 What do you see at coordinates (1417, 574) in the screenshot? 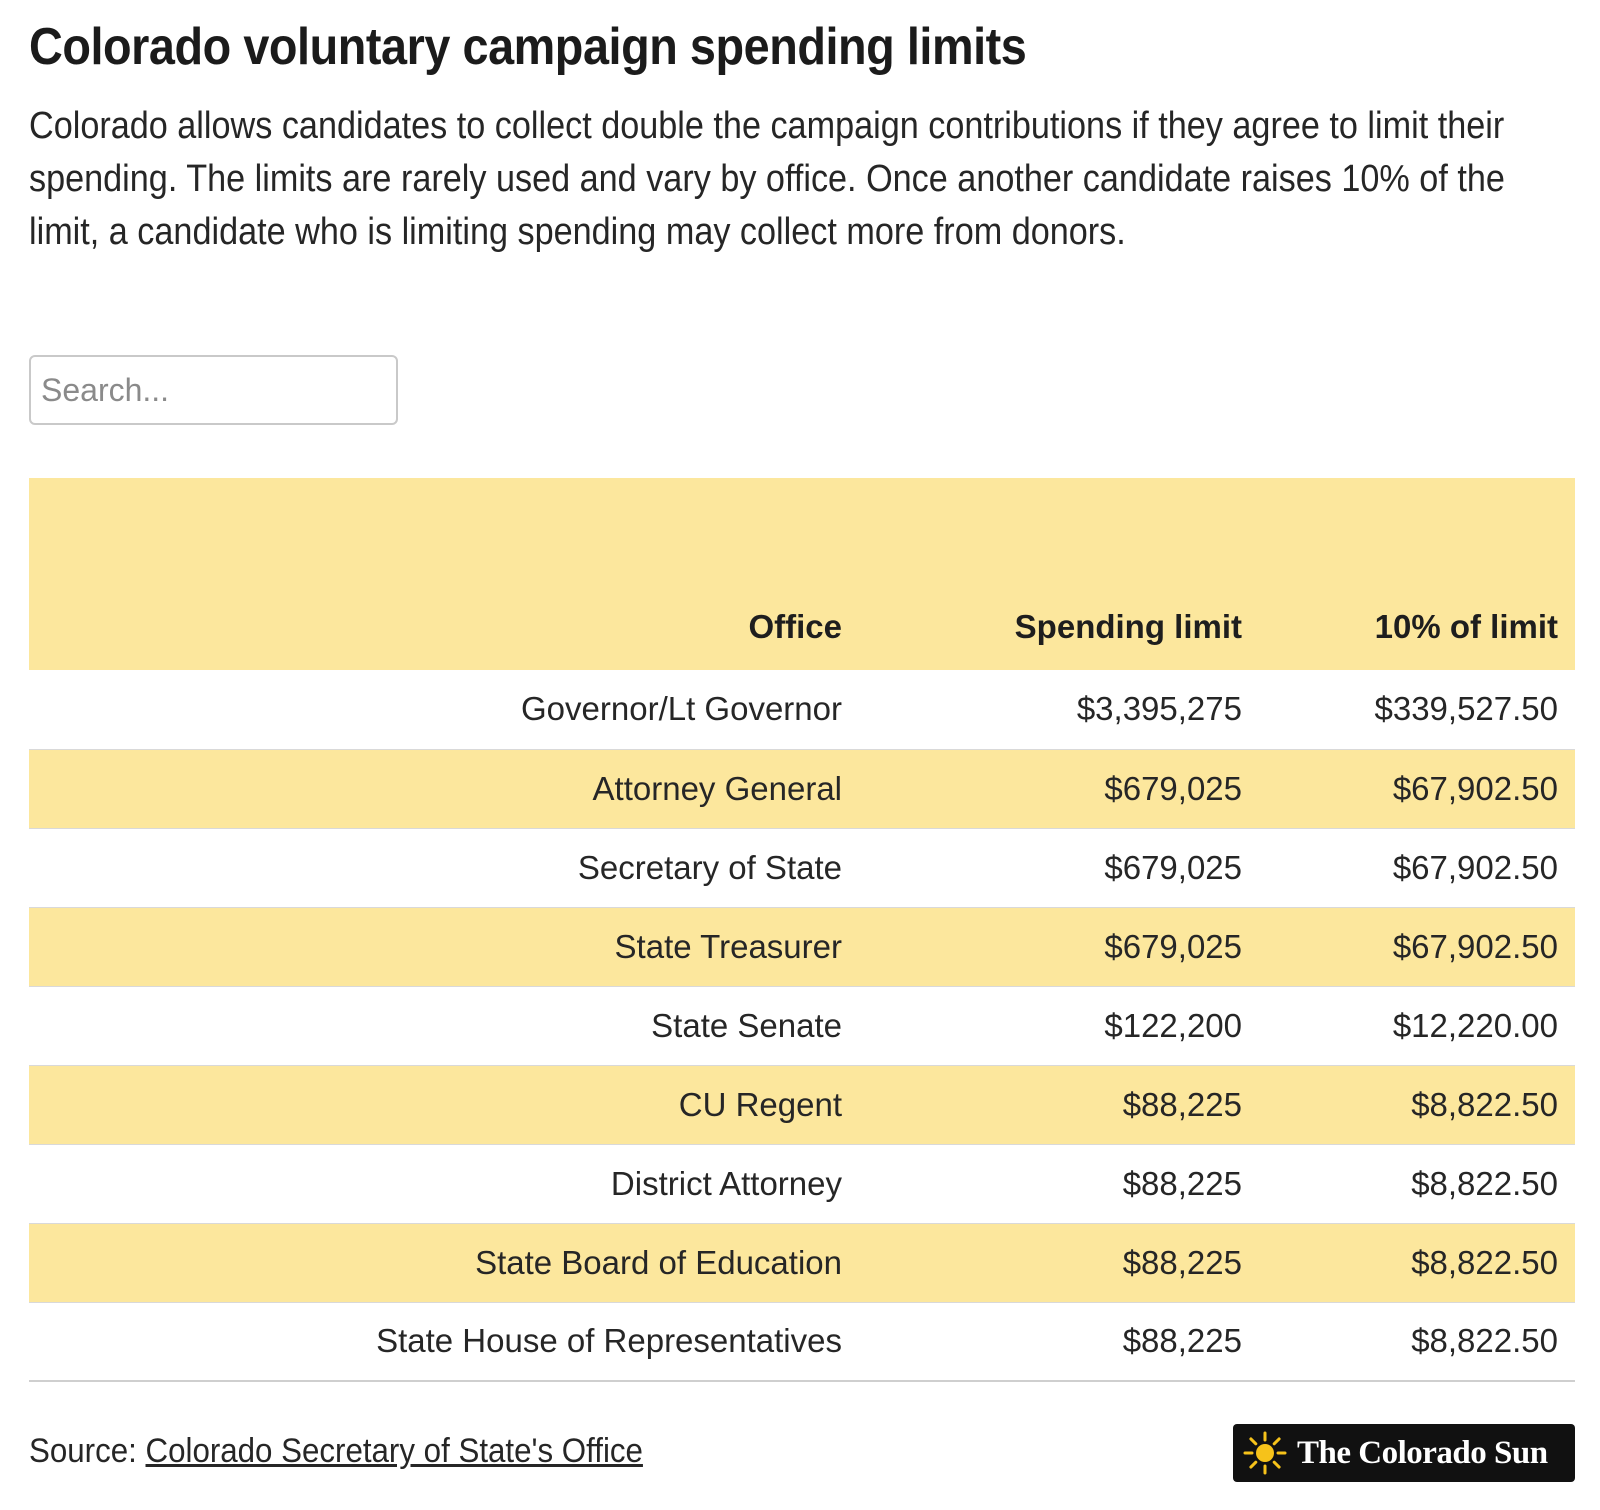
I see `column-header-ten-percent: 10% of limit` at bounding box center [1417, 574].